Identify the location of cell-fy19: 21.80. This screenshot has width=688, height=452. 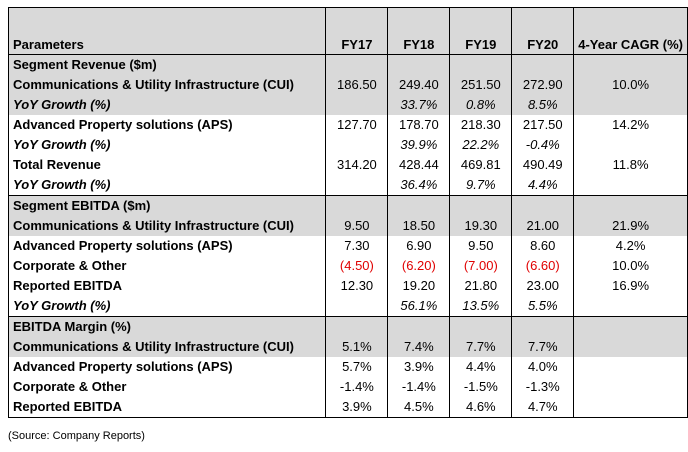
(481, 286).